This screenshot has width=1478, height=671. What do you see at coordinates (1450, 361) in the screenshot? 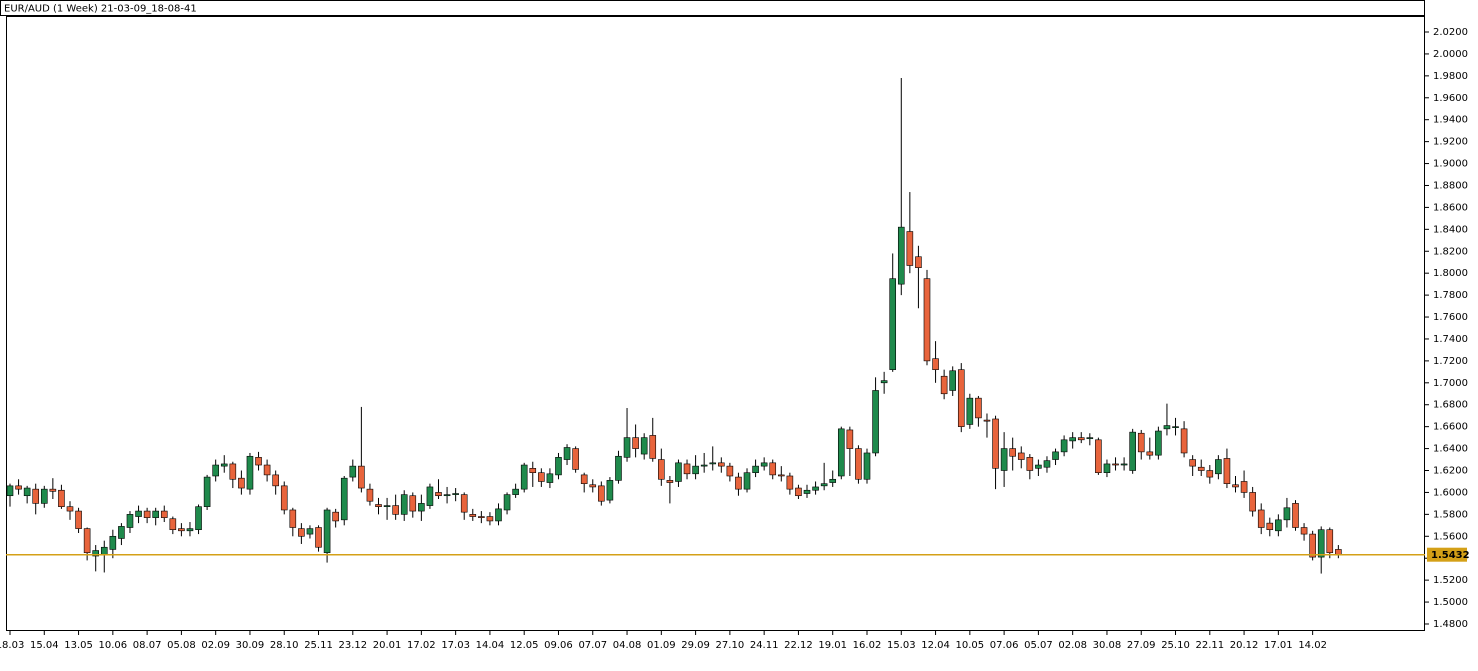
I see `y-tick-label: 1.7200` at bounding box center [1450, 361].